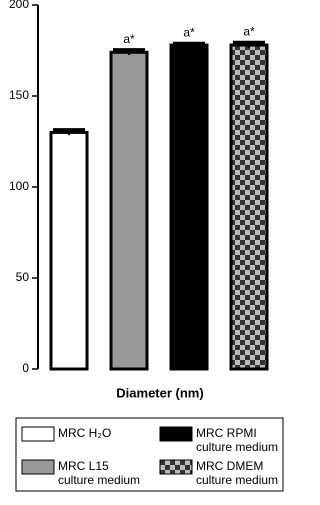 The height and width of the screenshot is (505, 320). I want to click on y-tick-label: 150, so click(19, 95).